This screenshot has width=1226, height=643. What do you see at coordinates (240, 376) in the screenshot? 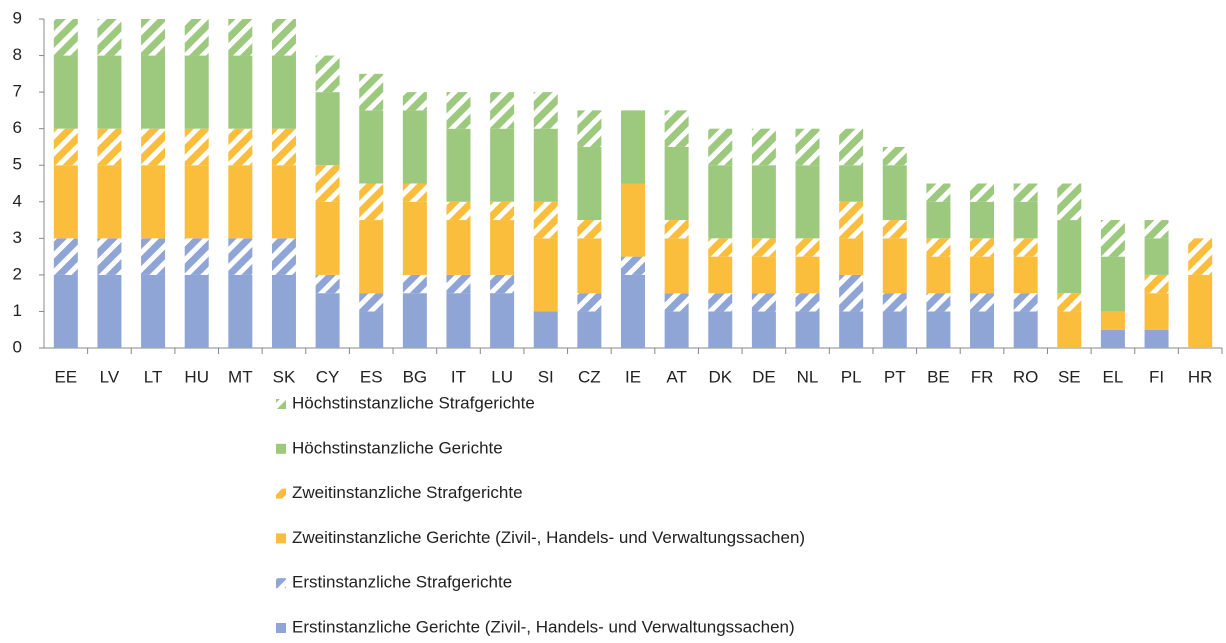
I see `x-tick-label: MT` at bounding box center [240, 376].